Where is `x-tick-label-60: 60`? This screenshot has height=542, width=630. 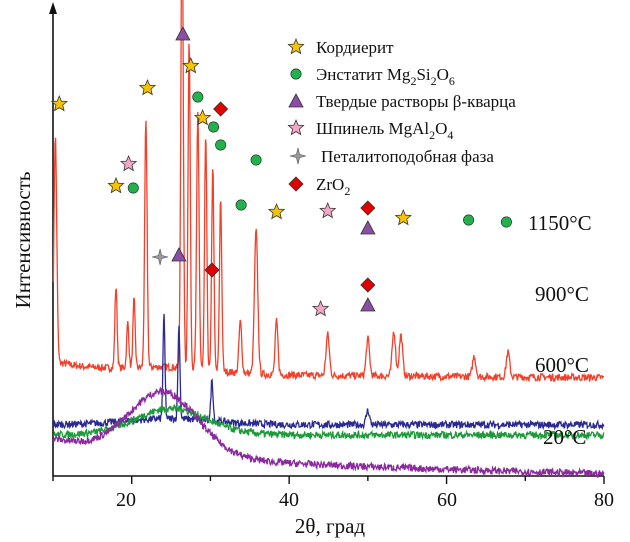
x-tick-label-60: 60 is located at coordinates (447, 500).